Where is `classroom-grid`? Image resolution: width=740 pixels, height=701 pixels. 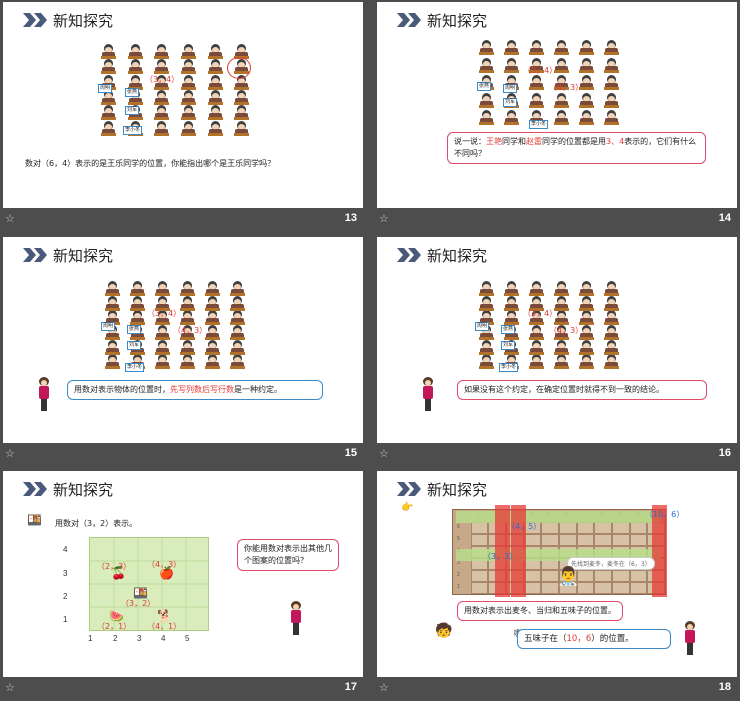 classroom-grid is located at coordinates (176, 325).